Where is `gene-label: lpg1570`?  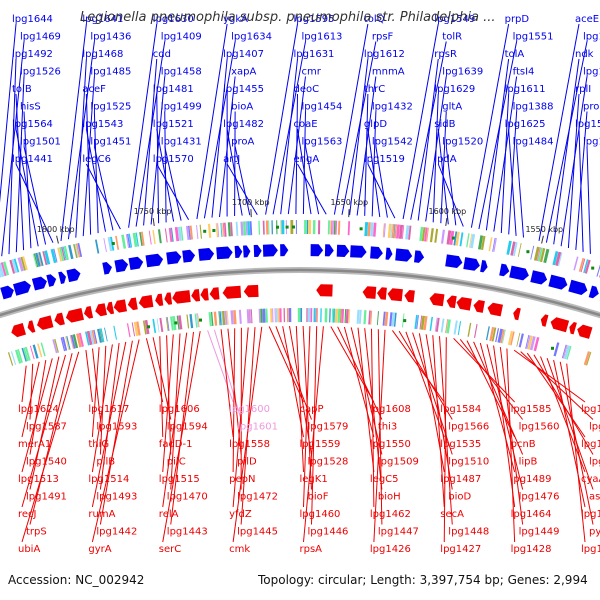 gene-label: lpg1570 is located at coordinates (173, 159).